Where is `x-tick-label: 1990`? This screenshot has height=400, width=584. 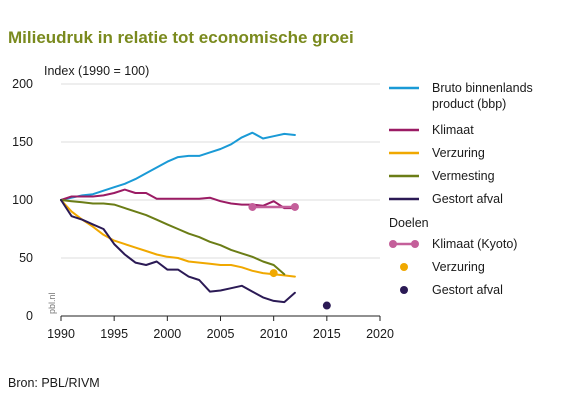 x-tick-label: 1990 is located at coordinates (61, 334).